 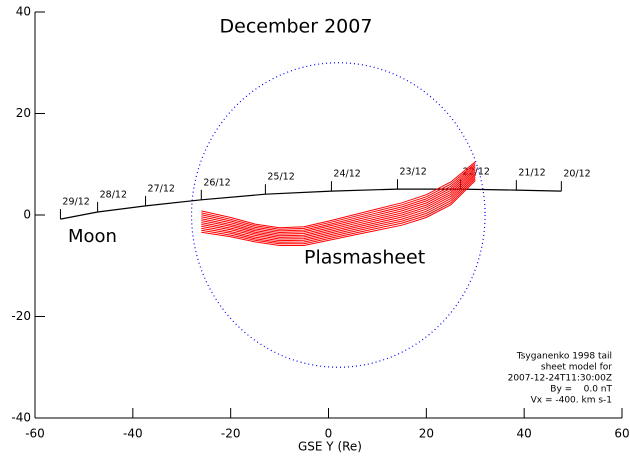 What do you see at coordinates (330, 447) in the screenshot?
I see `x-axis-label: GSE Y (Re)` at bounding box center [330, 447].